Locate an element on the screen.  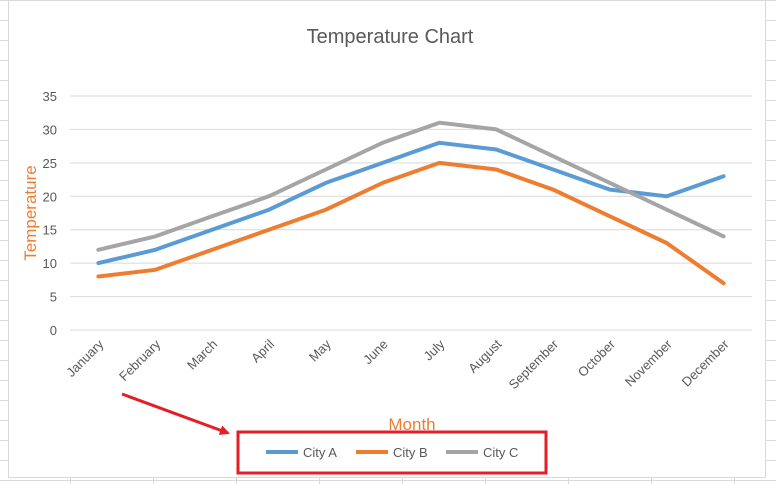
legend-label: City C is located at coordinates (500, 452).